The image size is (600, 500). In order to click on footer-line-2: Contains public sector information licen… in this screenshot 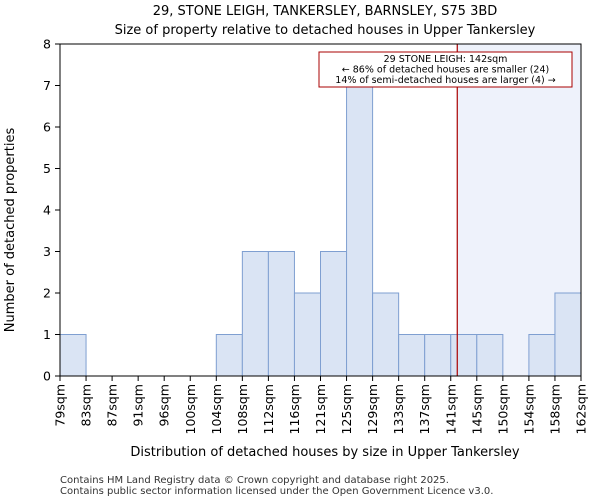, I will do `click(276, 491)`.